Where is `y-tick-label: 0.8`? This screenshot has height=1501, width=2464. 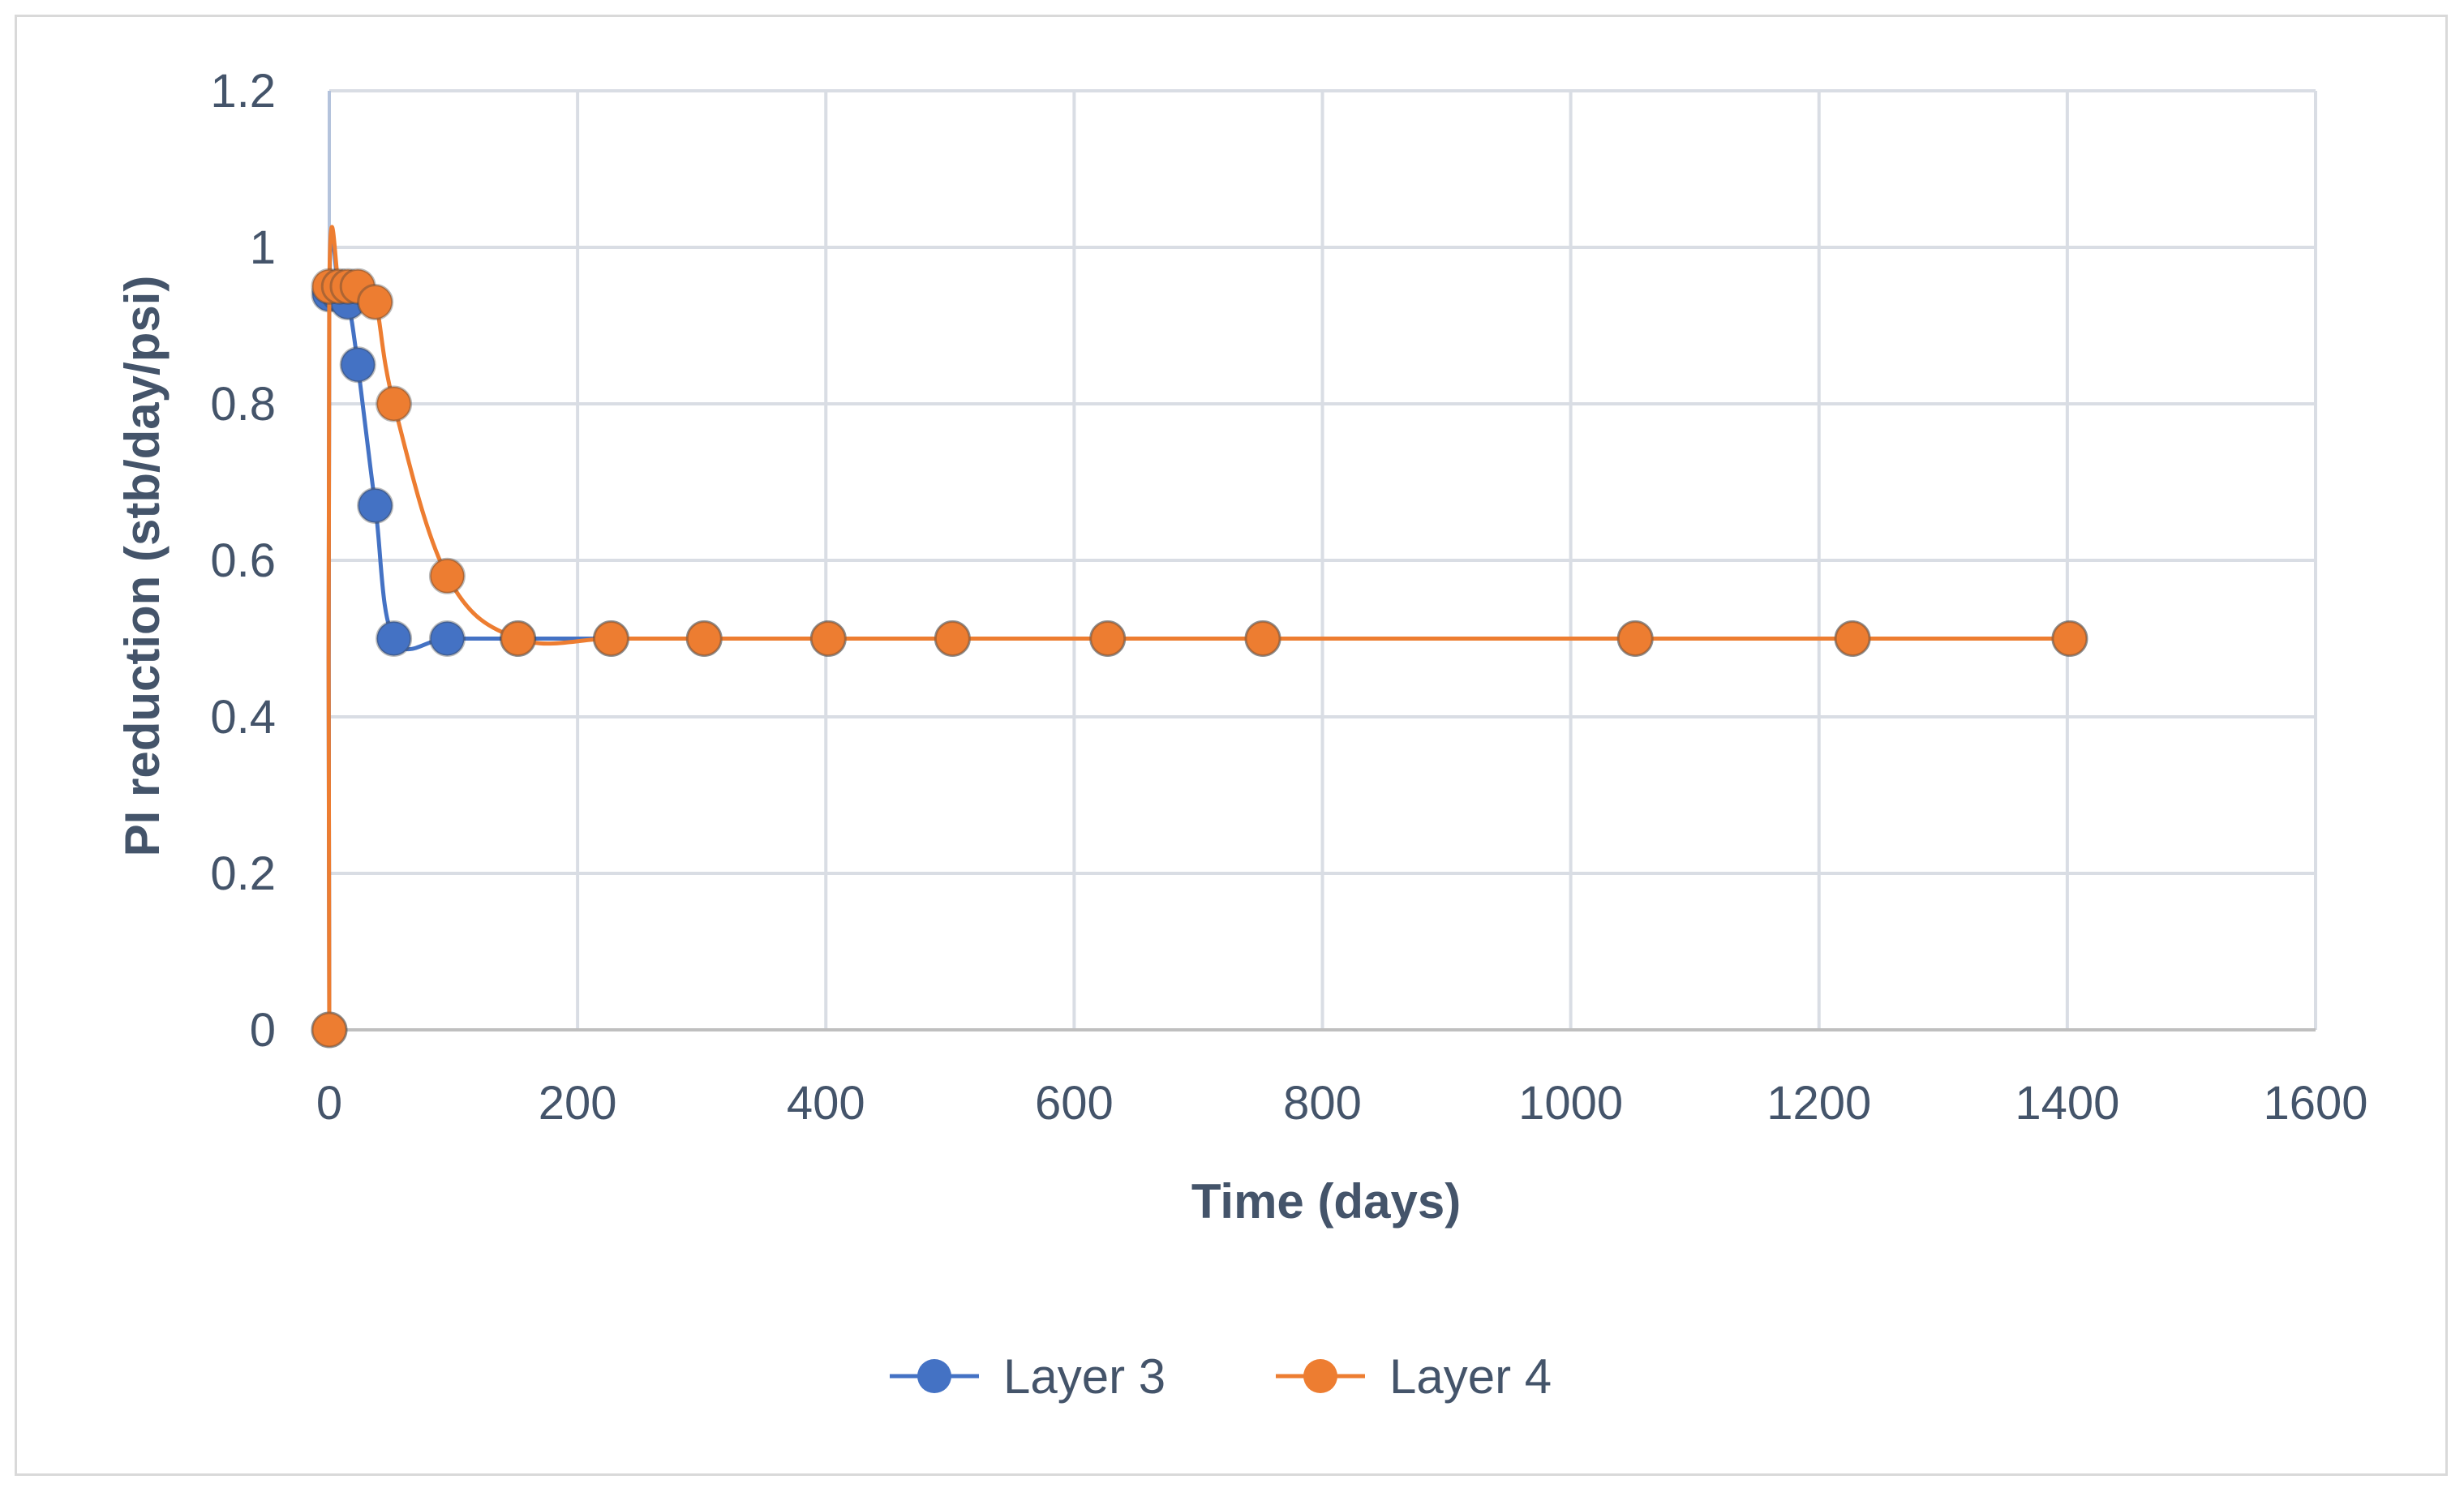 y-tick-label: 0.8 is located at coordinates (243, 405).